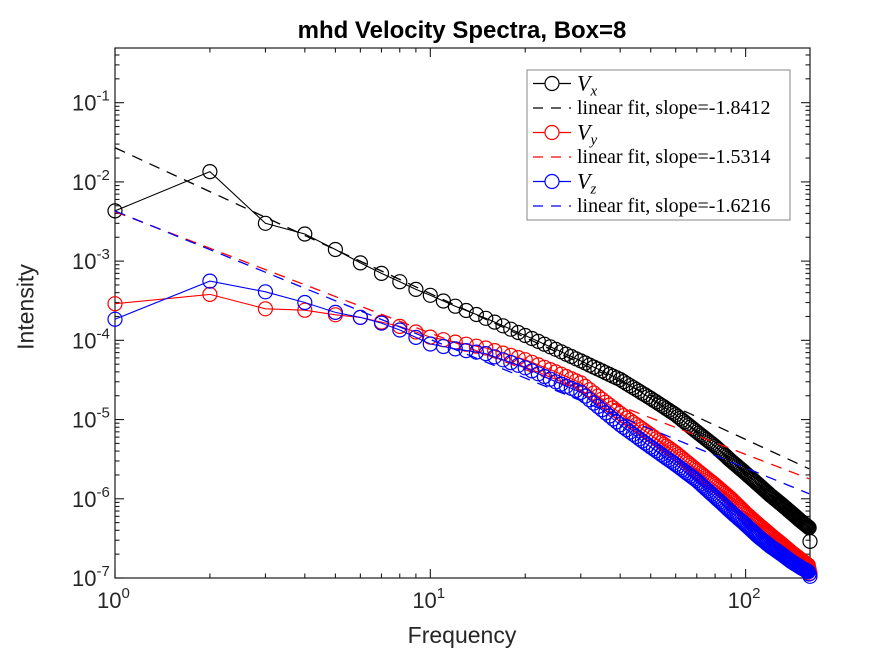 Image resolution: width=894 pixels, height=652 pixels. I want to click on y-tick-label: 10⁻³, so click(91, 260).